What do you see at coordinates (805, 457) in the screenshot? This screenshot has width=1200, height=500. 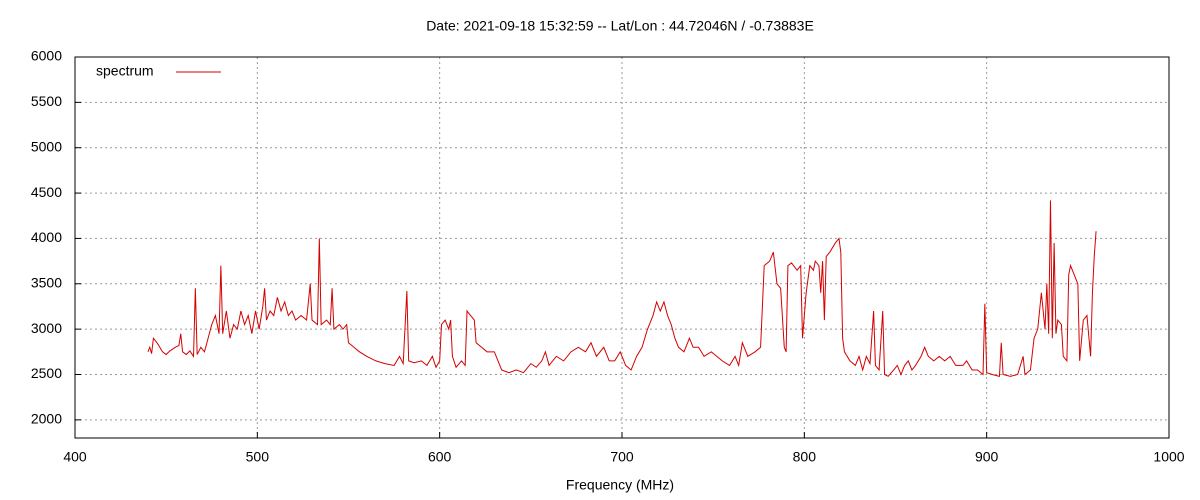 I see `x-tick-label: 800` at bounding box center [805, 457].